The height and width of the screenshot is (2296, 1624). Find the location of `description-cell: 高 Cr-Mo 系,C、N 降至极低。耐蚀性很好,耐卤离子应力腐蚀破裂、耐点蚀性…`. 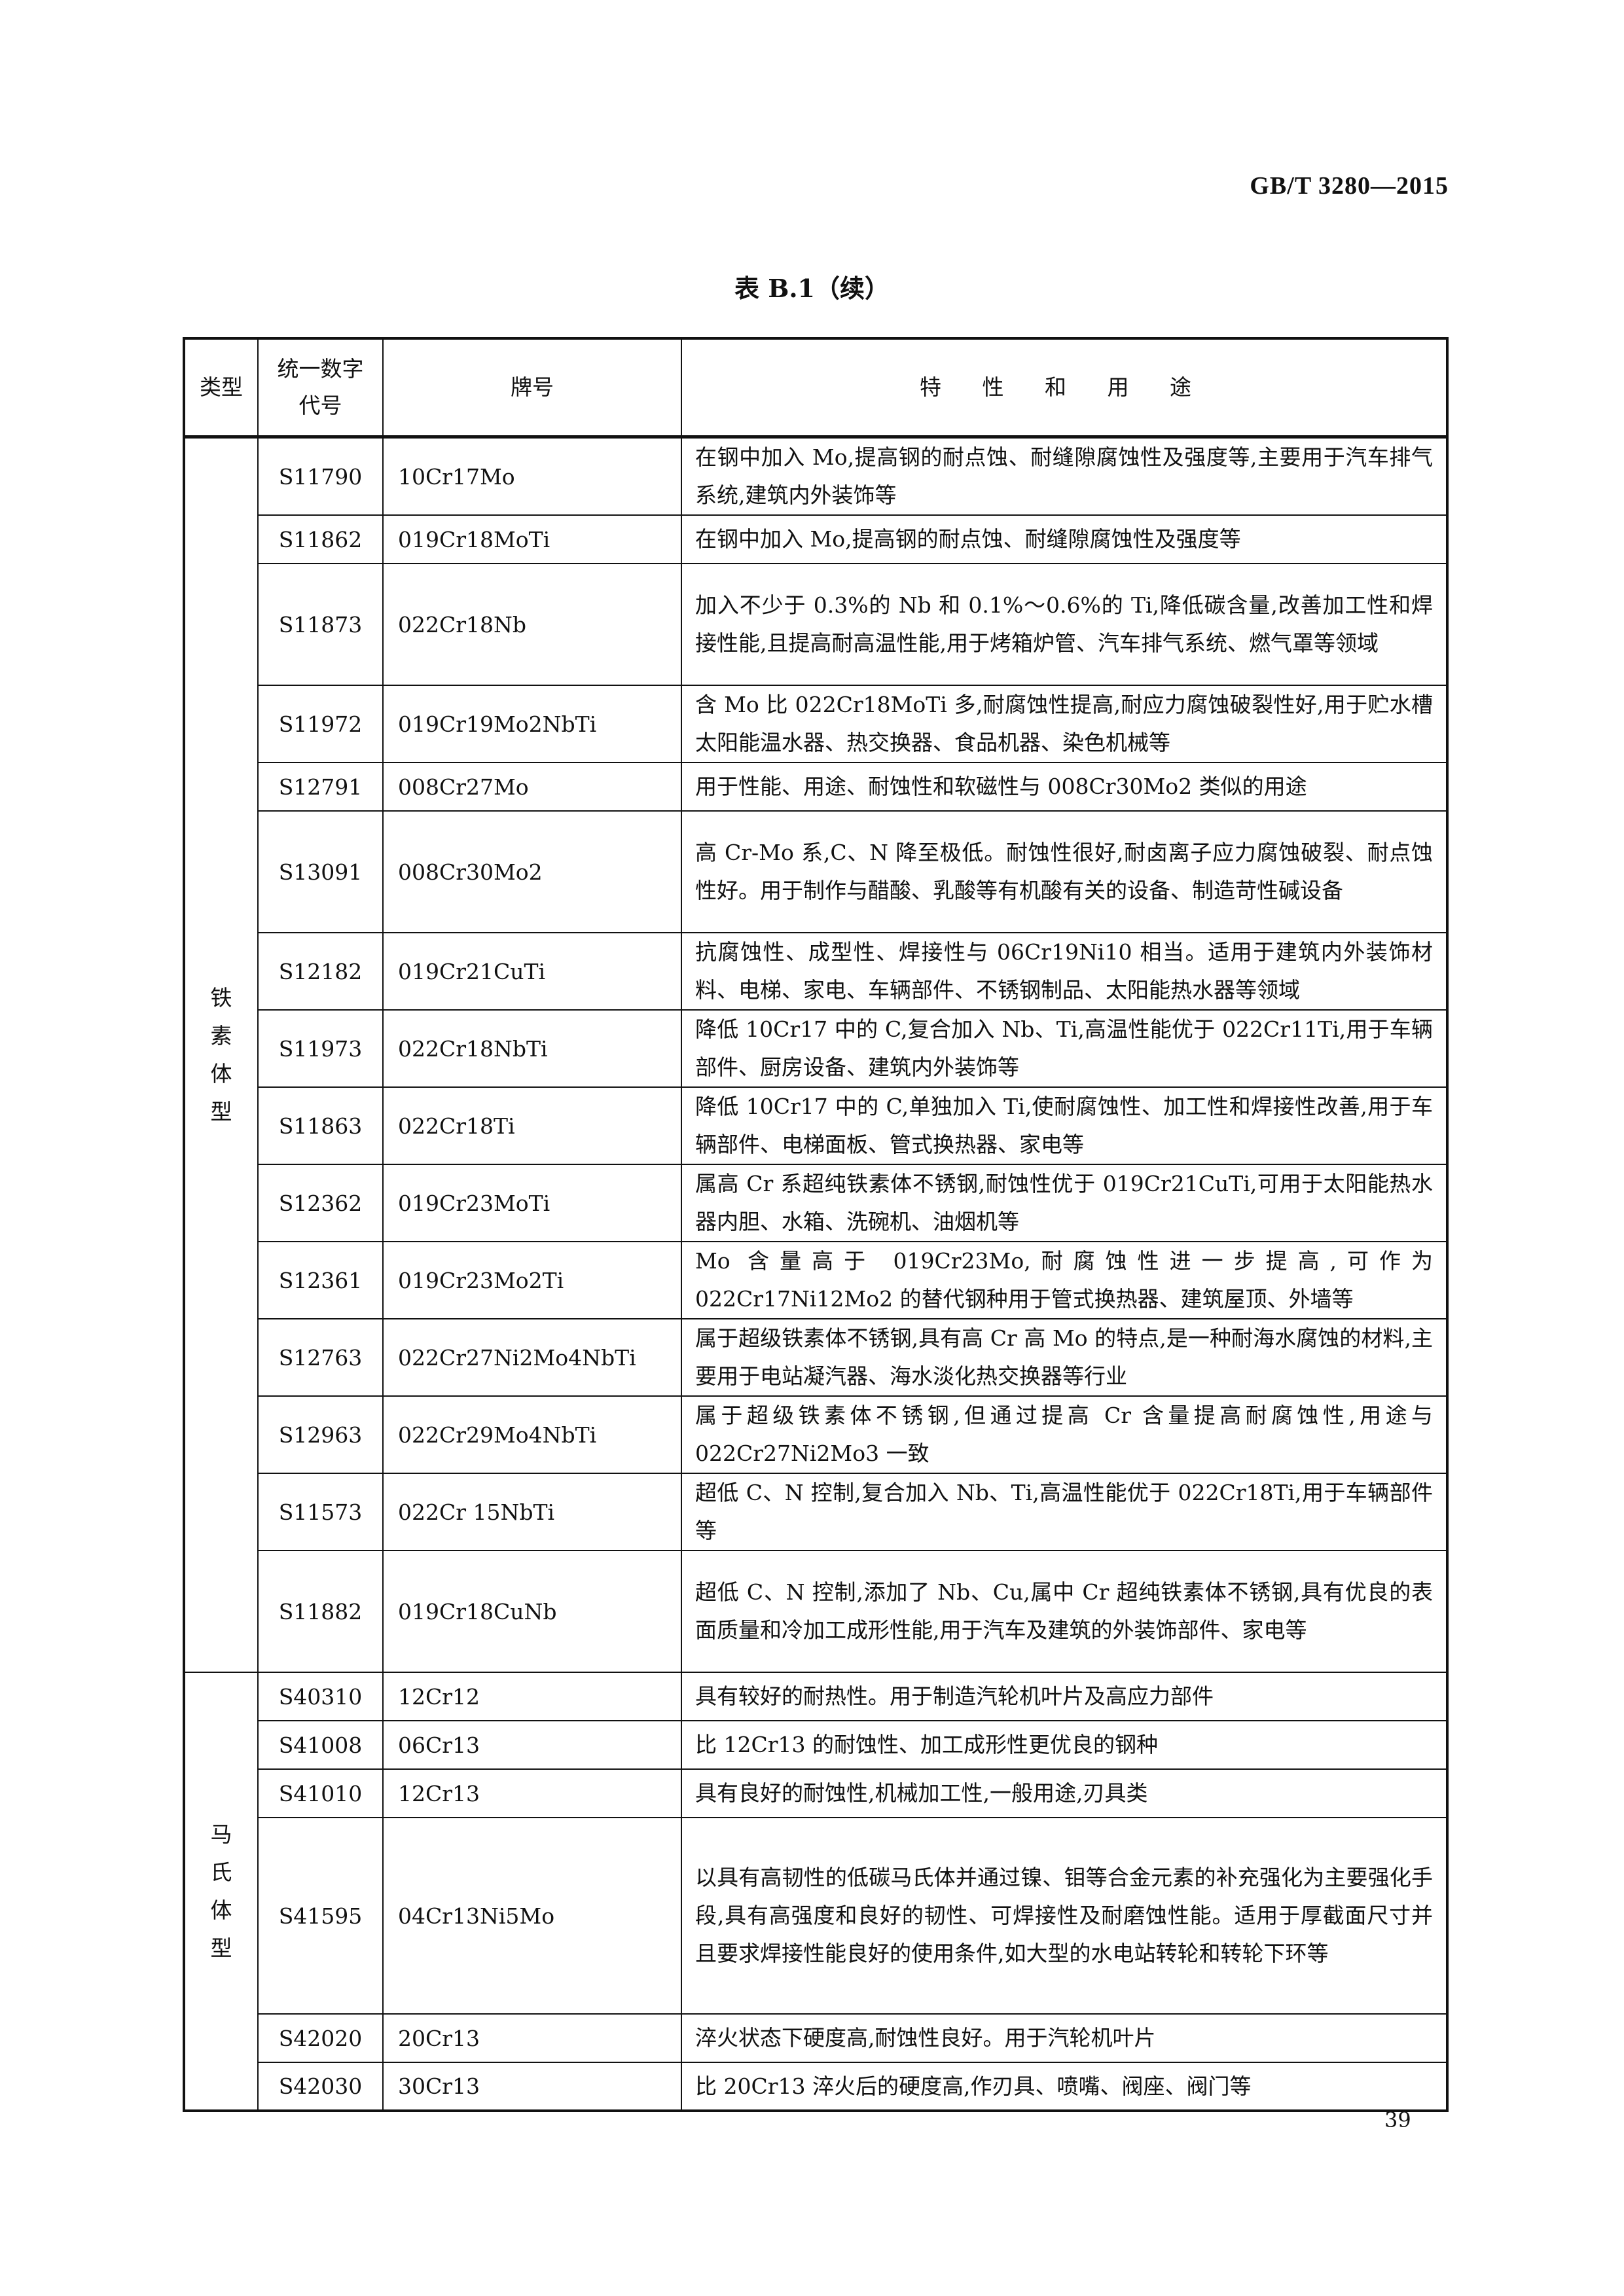

description-cell: 高 Cr-Mo 系,C、N 降至极低。耐蚀性很好,耐卤离子应力腐蚀破裂、耐点蚀性… is located at coordinates (1064, 871).